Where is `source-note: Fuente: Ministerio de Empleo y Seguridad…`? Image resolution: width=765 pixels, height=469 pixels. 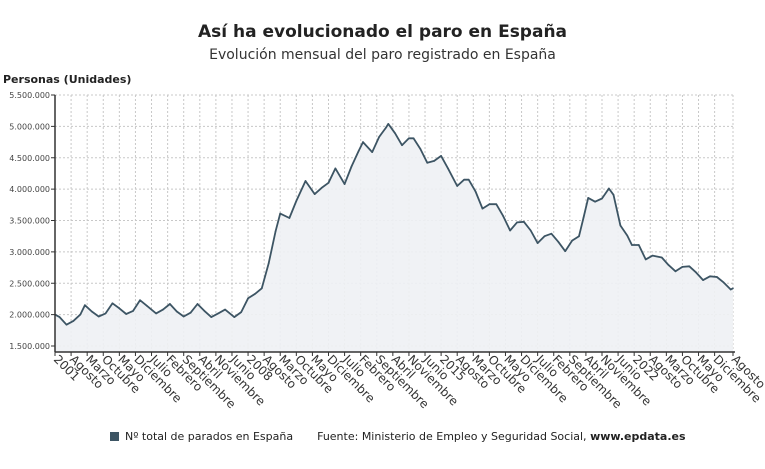 source-note: Fuente: Ministerio de Empleo y Seguridad… is located at coordinates (501, 436).